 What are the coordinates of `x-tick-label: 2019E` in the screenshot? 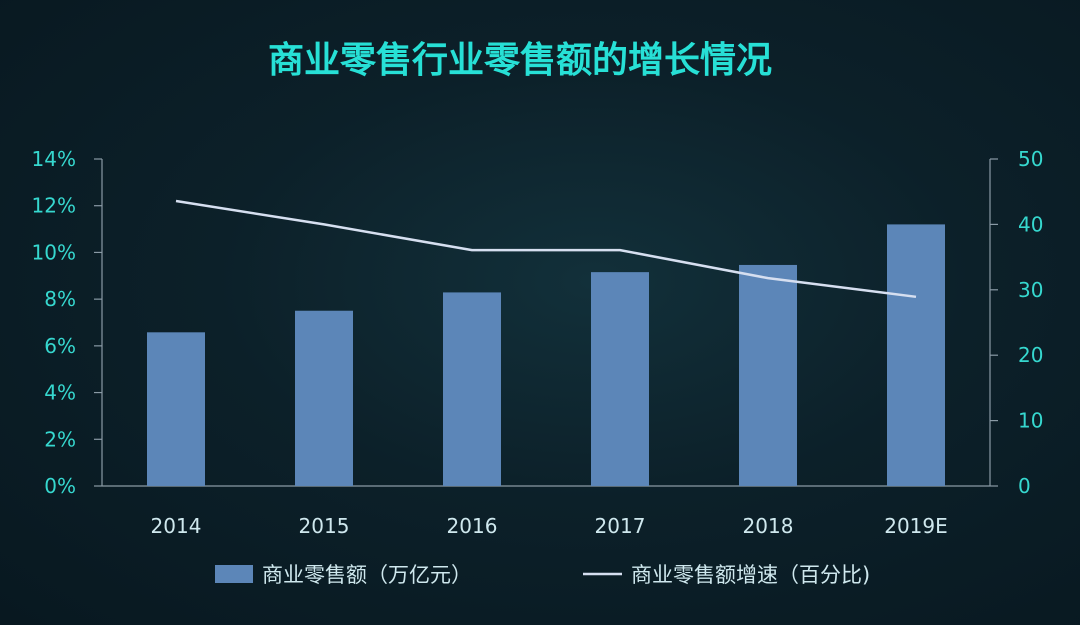 It's located at (916, 526).